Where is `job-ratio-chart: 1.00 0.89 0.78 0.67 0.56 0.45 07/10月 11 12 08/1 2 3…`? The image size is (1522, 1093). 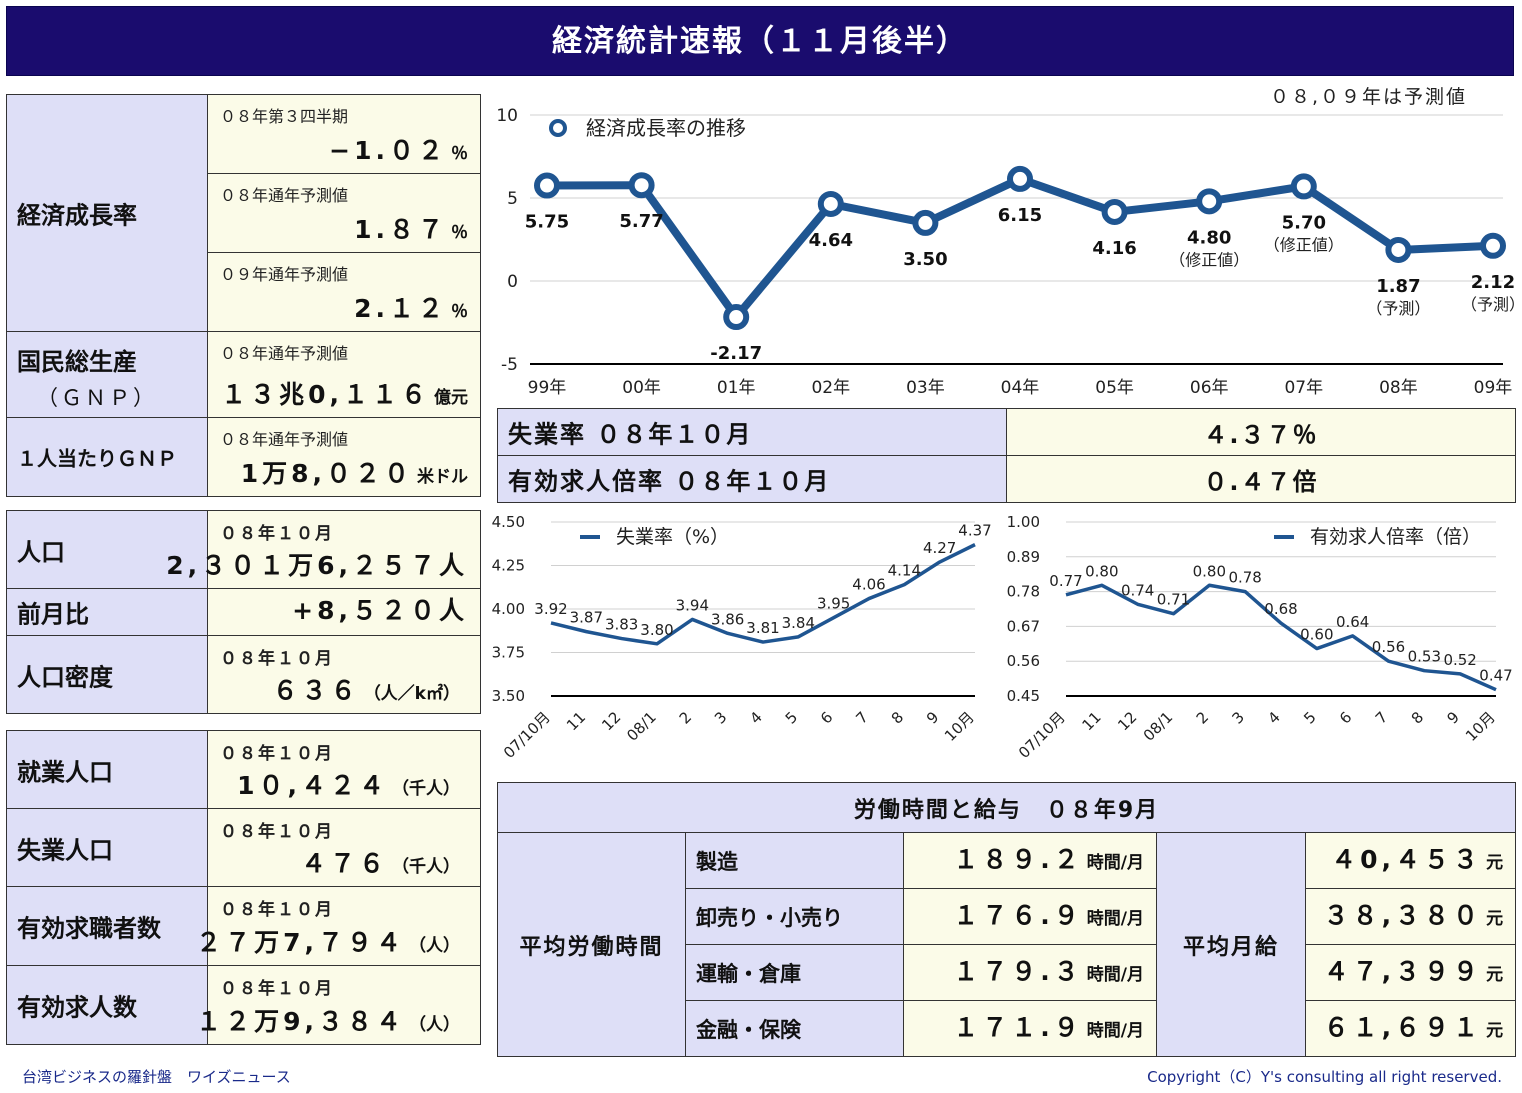
job-ratio-chart: 1.00 0.89 0.78 0.67 0.56 0.45 07/10月 11 12 08/1 2 3… is located at coordinates (1260, 637).